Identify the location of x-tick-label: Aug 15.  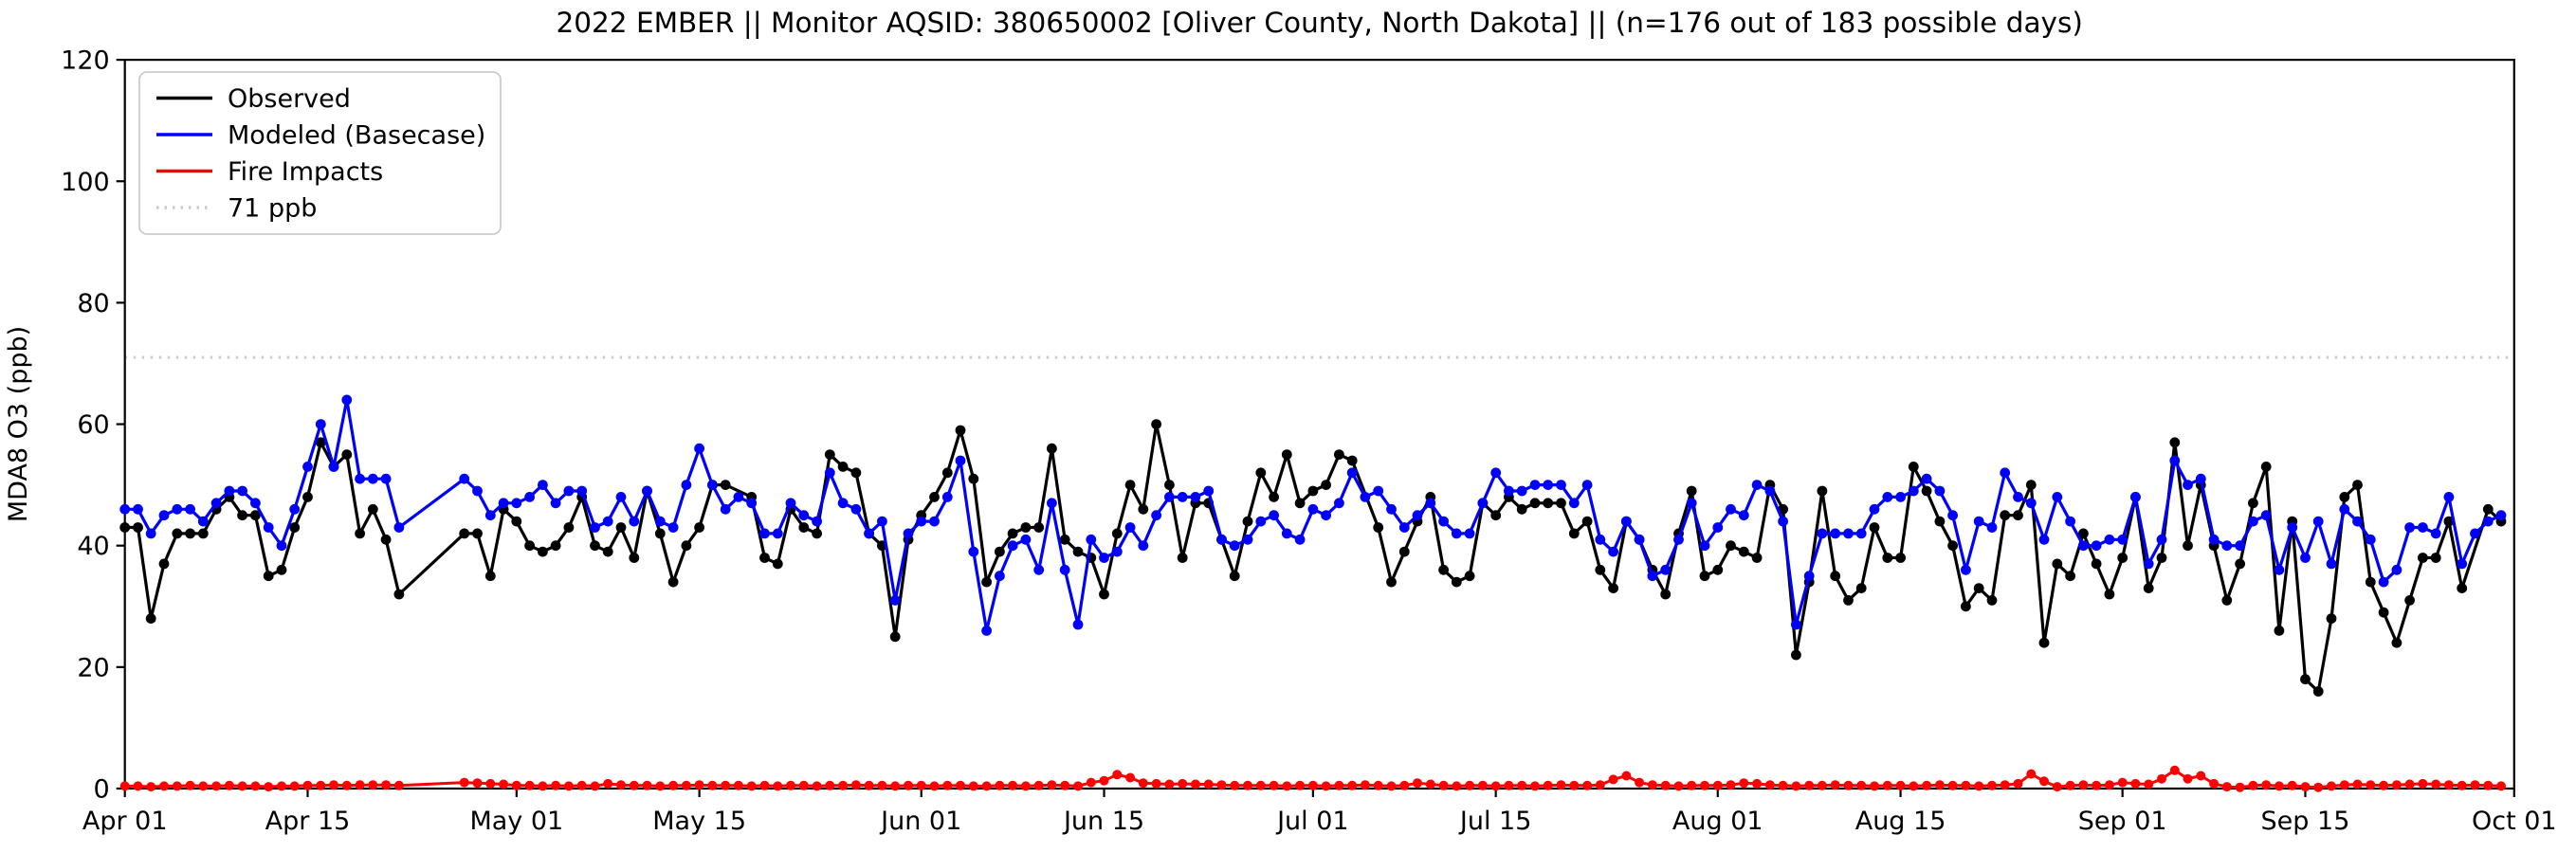
(1900, 821).